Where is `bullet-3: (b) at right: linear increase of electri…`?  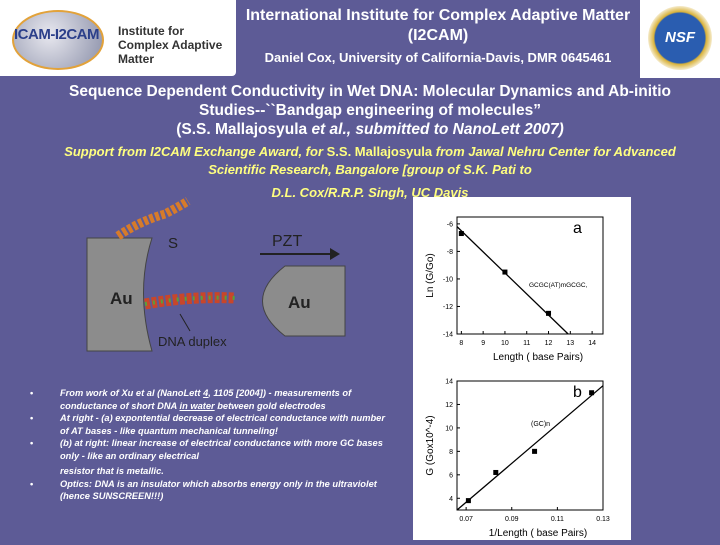 bullet-3: (b) at right: linear increase of electri… is located at coordinates (210, 449).